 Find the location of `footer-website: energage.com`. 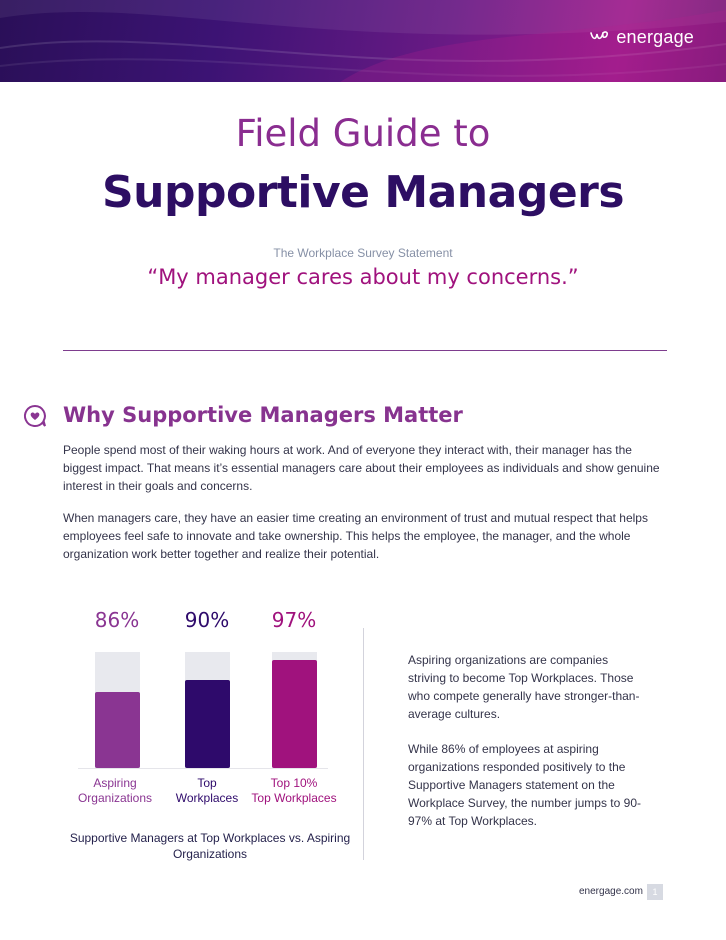

footer-website: energage.com is located at coordinates (611, 891).